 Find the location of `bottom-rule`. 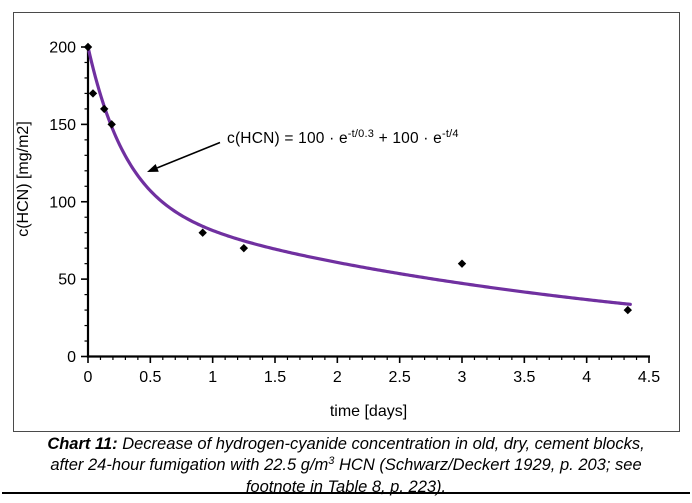

bottom-rule is located at coordinates (346, 493).